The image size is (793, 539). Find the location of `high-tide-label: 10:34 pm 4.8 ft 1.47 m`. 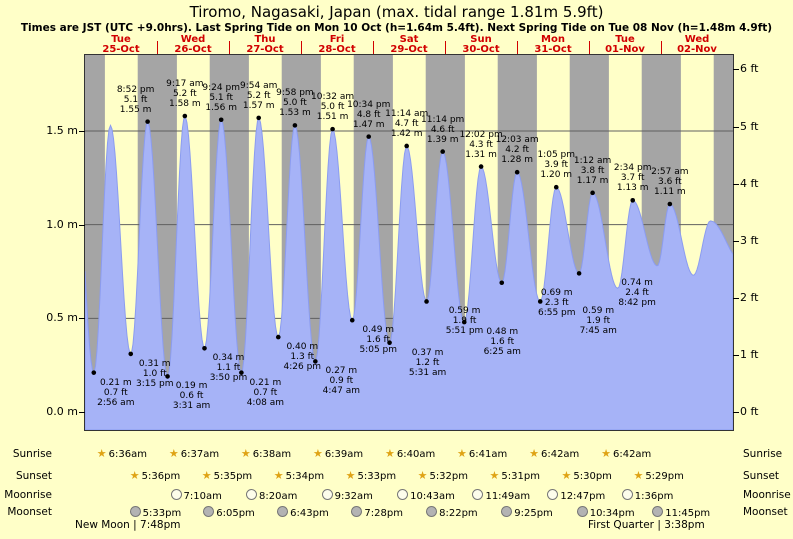

high-tide-label: 10:34 pm 4.8 ft 1.47 m is located at coordinates (368, 115).